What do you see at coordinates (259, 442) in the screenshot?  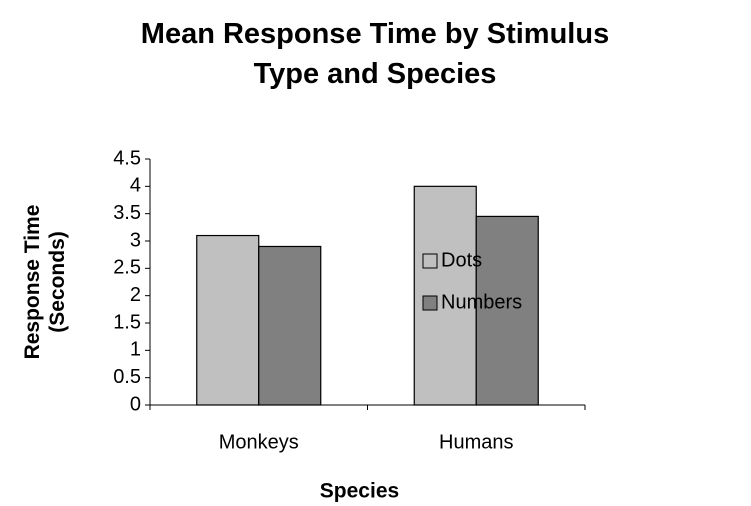 I see `x-tick-label: Monkeys` at bounding box center [259, 442].